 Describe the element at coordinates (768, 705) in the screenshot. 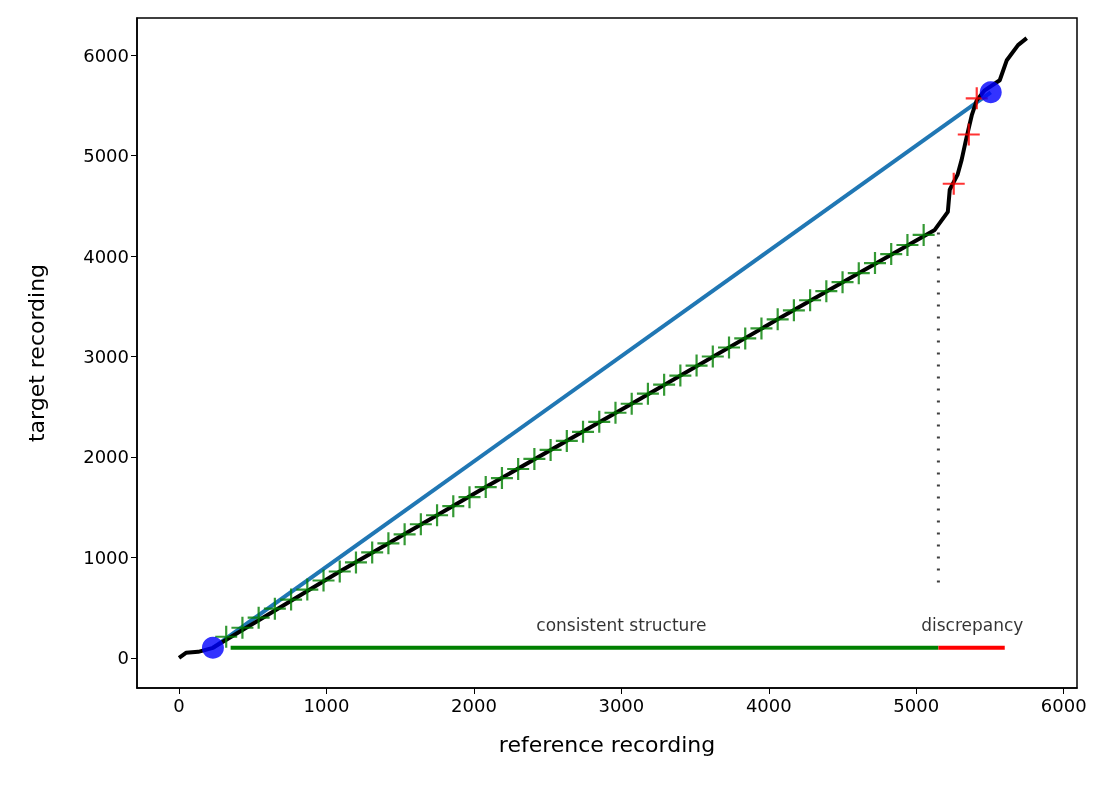

I see `x-tick-label: 4000` at that location.